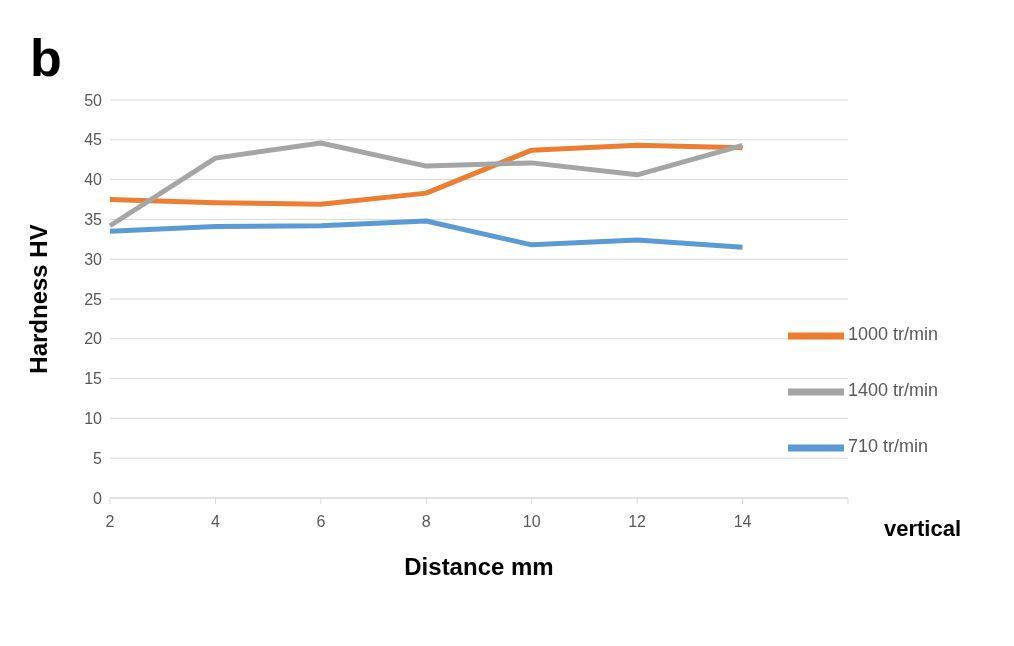  I want to click on x-tick-label: 8, so click(426, 522).